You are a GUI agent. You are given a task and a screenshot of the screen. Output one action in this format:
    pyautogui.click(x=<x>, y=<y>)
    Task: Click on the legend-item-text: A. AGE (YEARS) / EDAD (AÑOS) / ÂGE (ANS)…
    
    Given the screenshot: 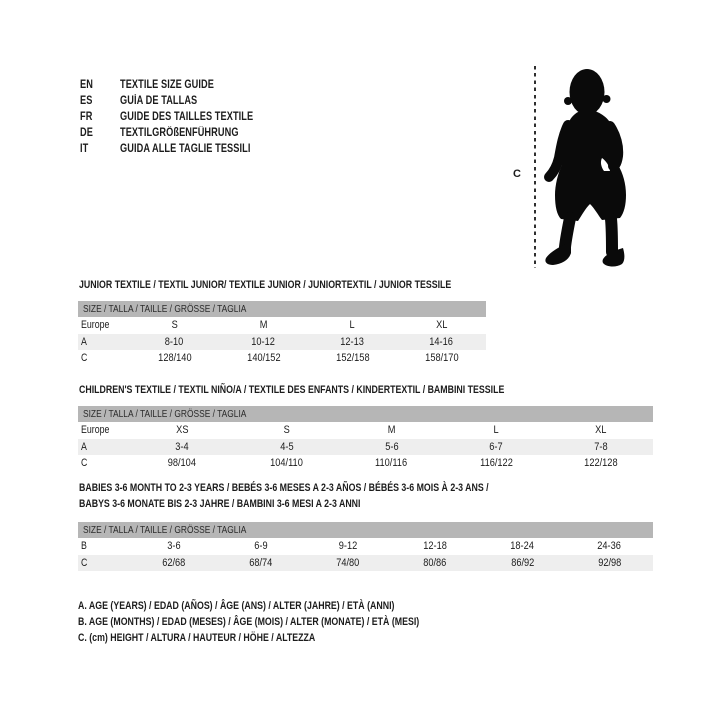 What is the action you would take?
    pyautogui.click(x=236, y=606)
    